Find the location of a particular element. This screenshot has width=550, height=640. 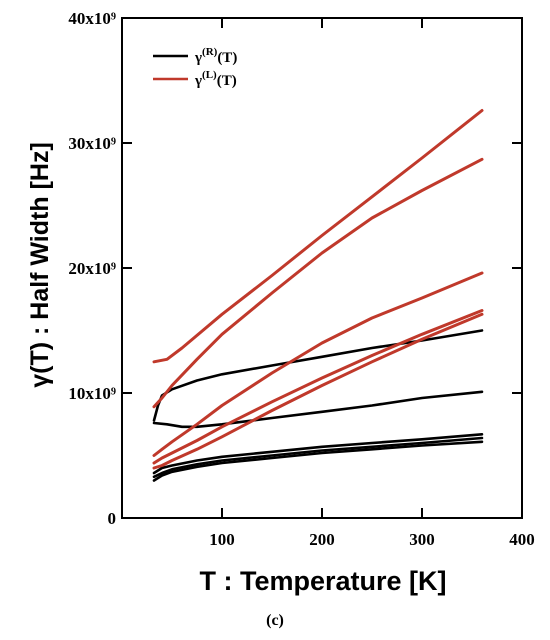

x-tick-label: 100 is located at coordinates (222, 539).